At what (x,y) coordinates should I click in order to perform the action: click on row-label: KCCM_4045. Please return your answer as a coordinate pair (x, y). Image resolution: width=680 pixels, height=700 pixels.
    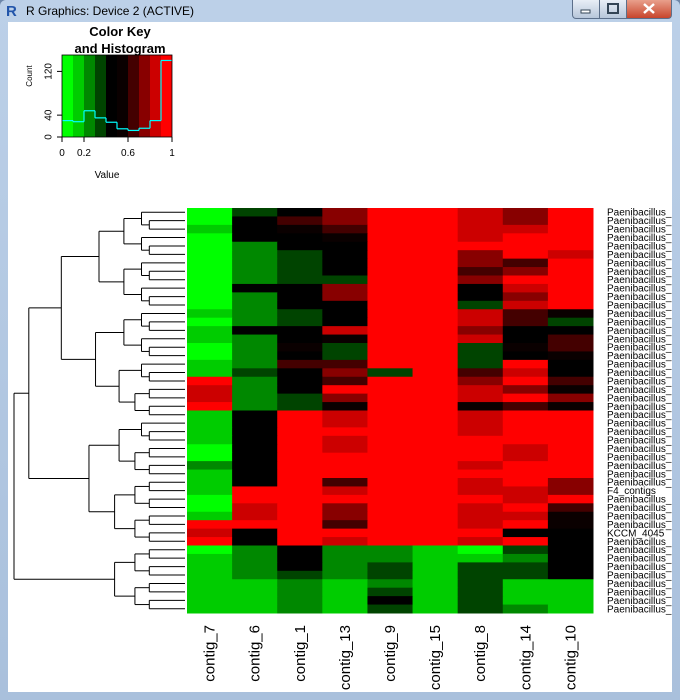
    Looking at the image, I should click on (636, 533).